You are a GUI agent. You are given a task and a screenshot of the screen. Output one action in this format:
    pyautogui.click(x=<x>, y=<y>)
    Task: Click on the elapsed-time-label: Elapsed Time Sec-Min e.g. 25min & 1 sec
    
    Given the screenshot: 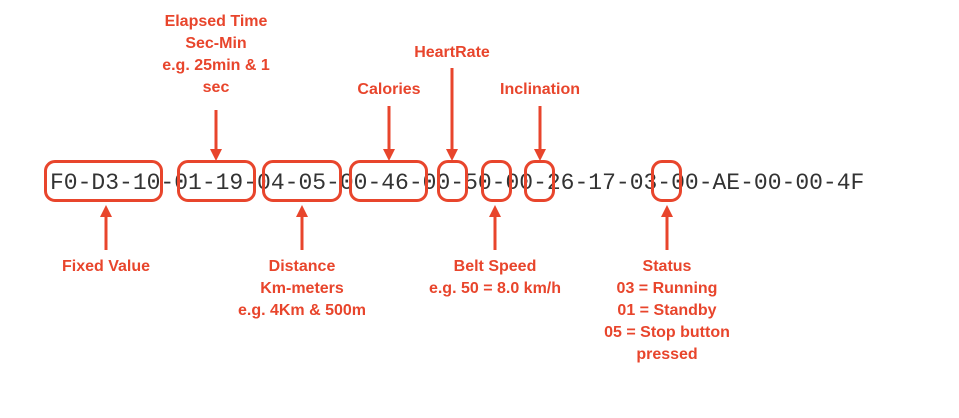 What is the action you would take?
    pyautogui.click(x=216, y=54)
    